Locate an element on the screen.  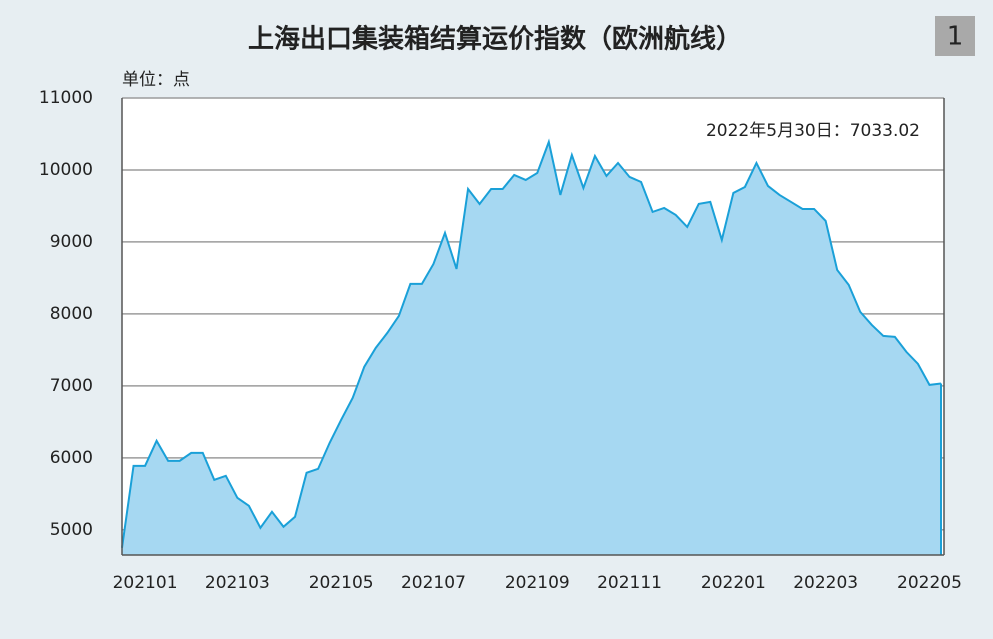
y-tick-label: 5000 is located at coordinates (71, 530).